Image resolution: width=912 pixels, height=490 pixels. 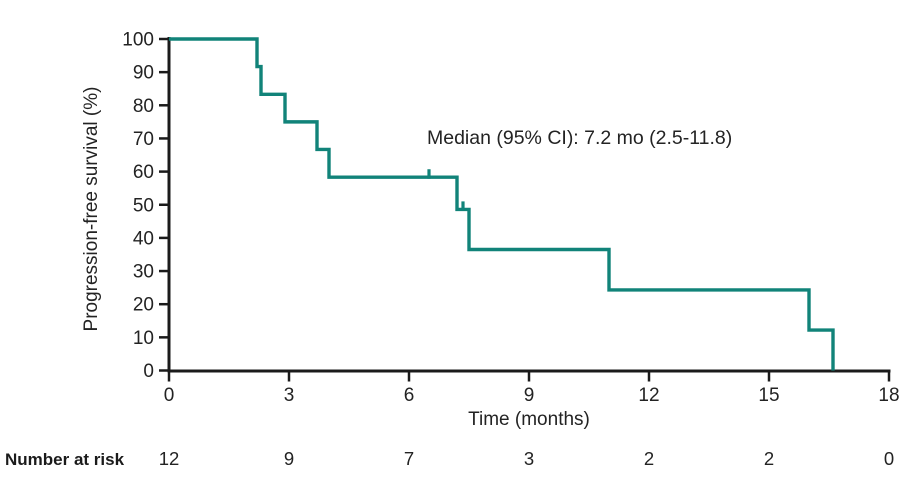 I want to click on x-tick-label: 9, so click(x=529, y=395).